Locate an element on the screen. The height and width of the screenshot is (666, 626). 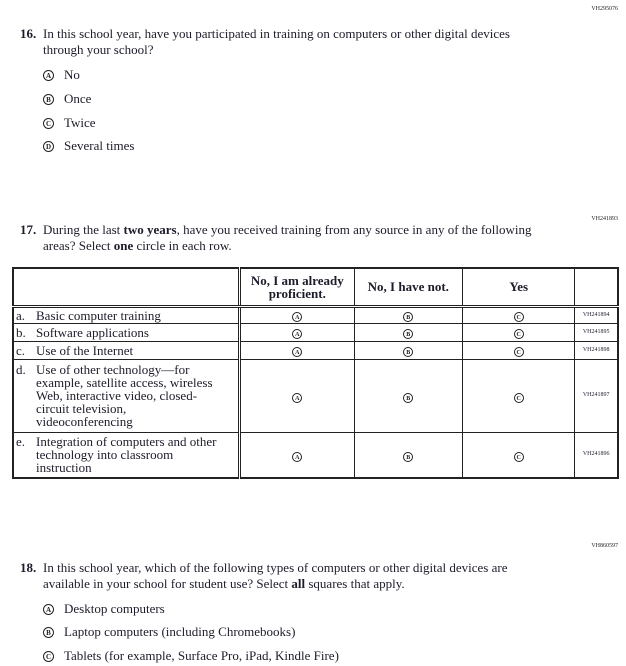
option-once: B Once is located at coordinates (67, 98).